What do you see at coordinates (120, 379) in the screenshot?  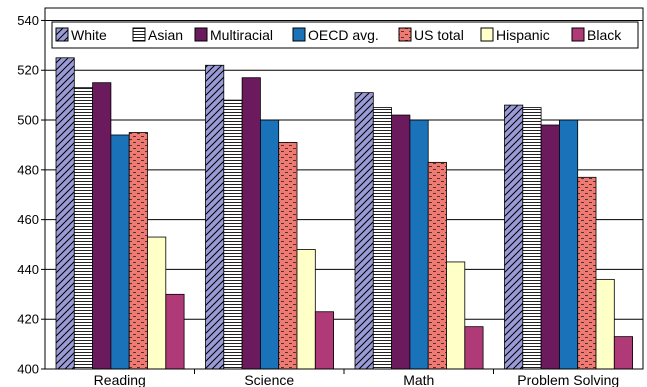 I see `x-tick-label-reading: Reading` at bounding box center [120, 379].